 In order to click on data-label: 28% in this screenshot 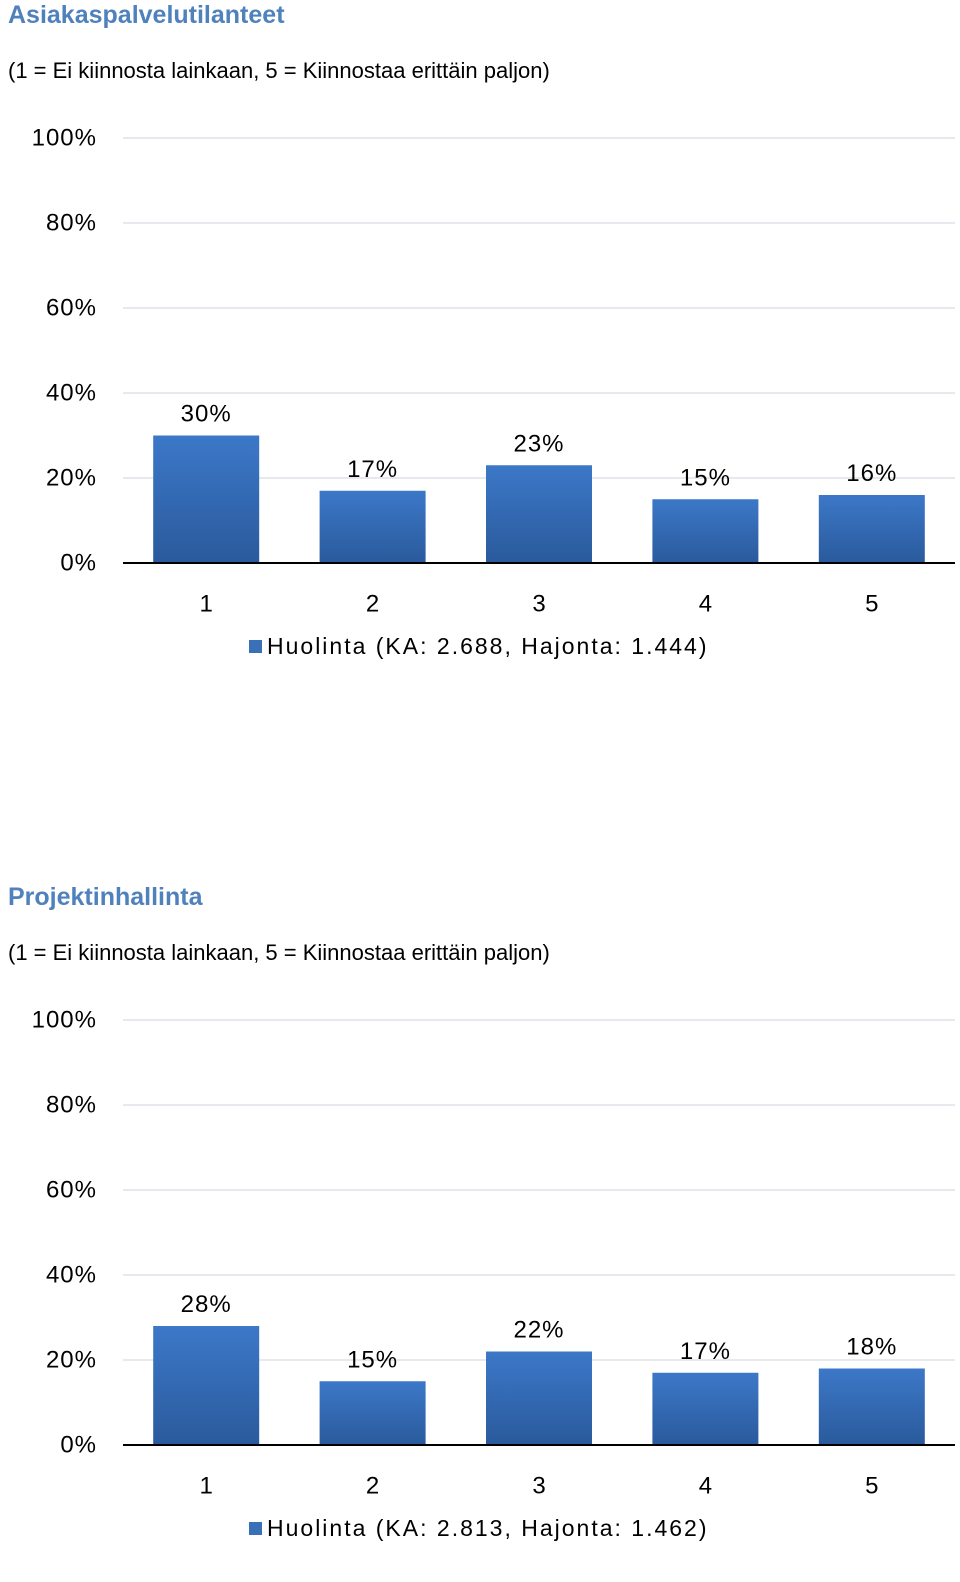, I will do `click(206, 1304)`.